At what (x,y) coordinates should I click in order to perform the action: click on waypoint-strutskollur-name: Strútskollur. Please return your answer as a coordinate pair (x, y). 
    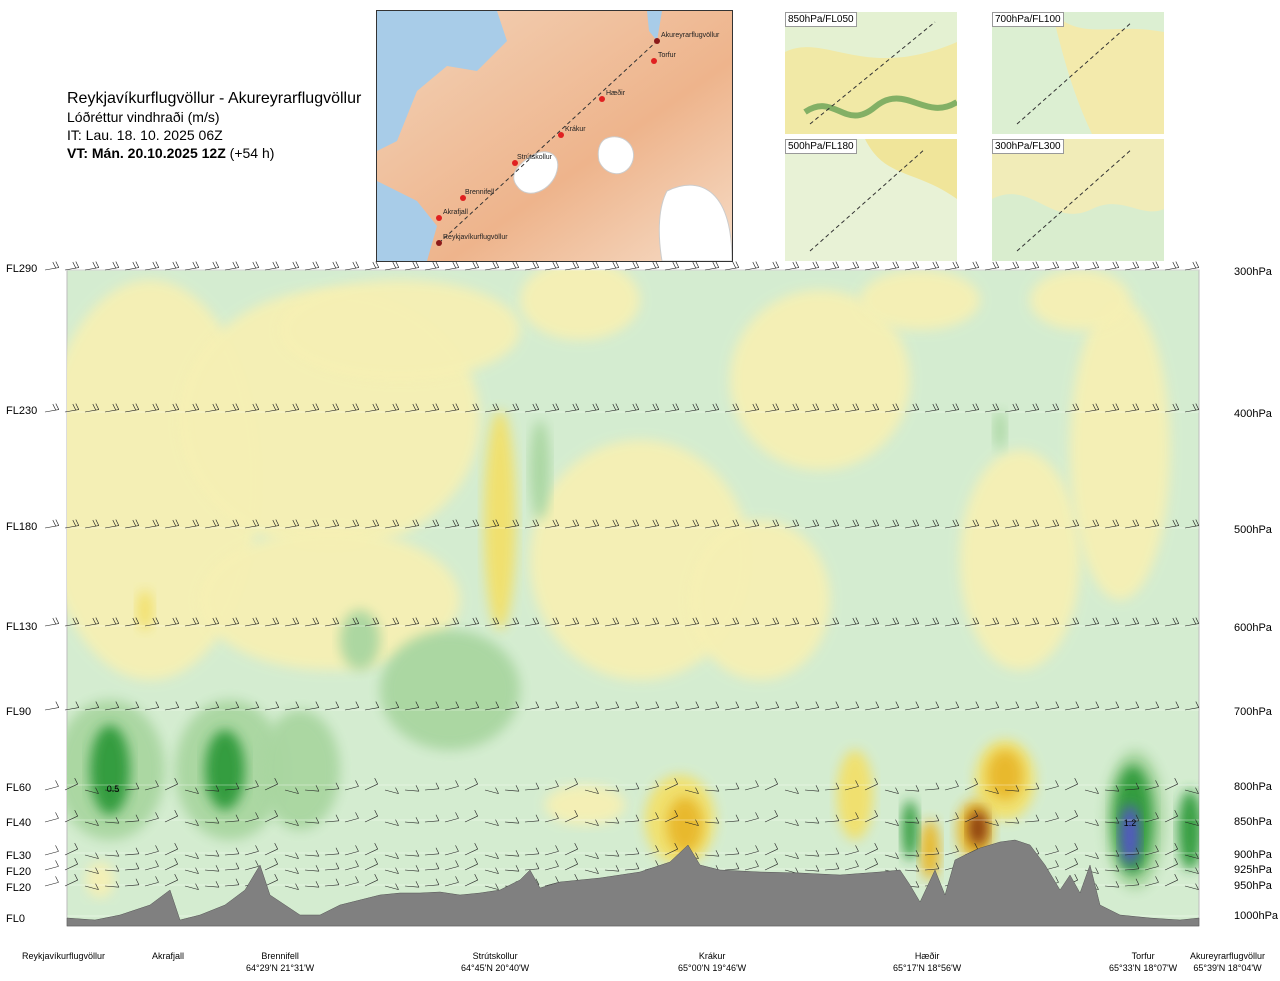
    Looking at the image, I should click on (495, 956).